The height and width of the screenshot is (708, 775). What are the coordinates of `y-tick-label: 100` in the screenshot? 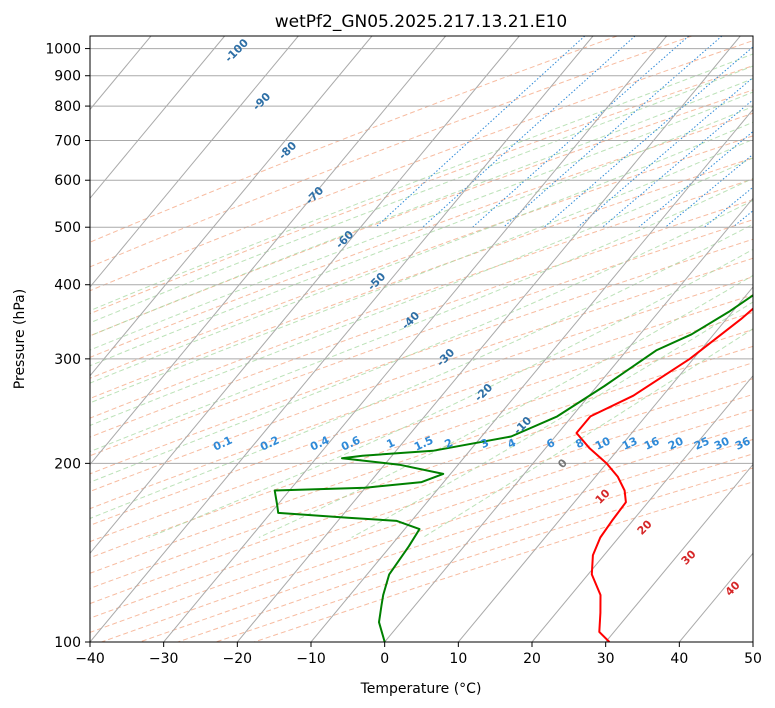 It's located at (67, 643).